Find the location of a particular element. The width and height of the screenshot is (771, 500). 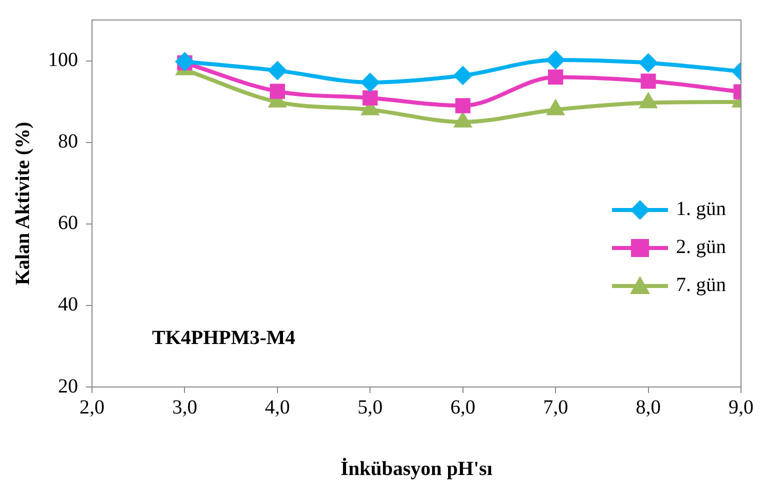

annotation: TK4PHPM3-M4 is located at coordinates (224, 338).